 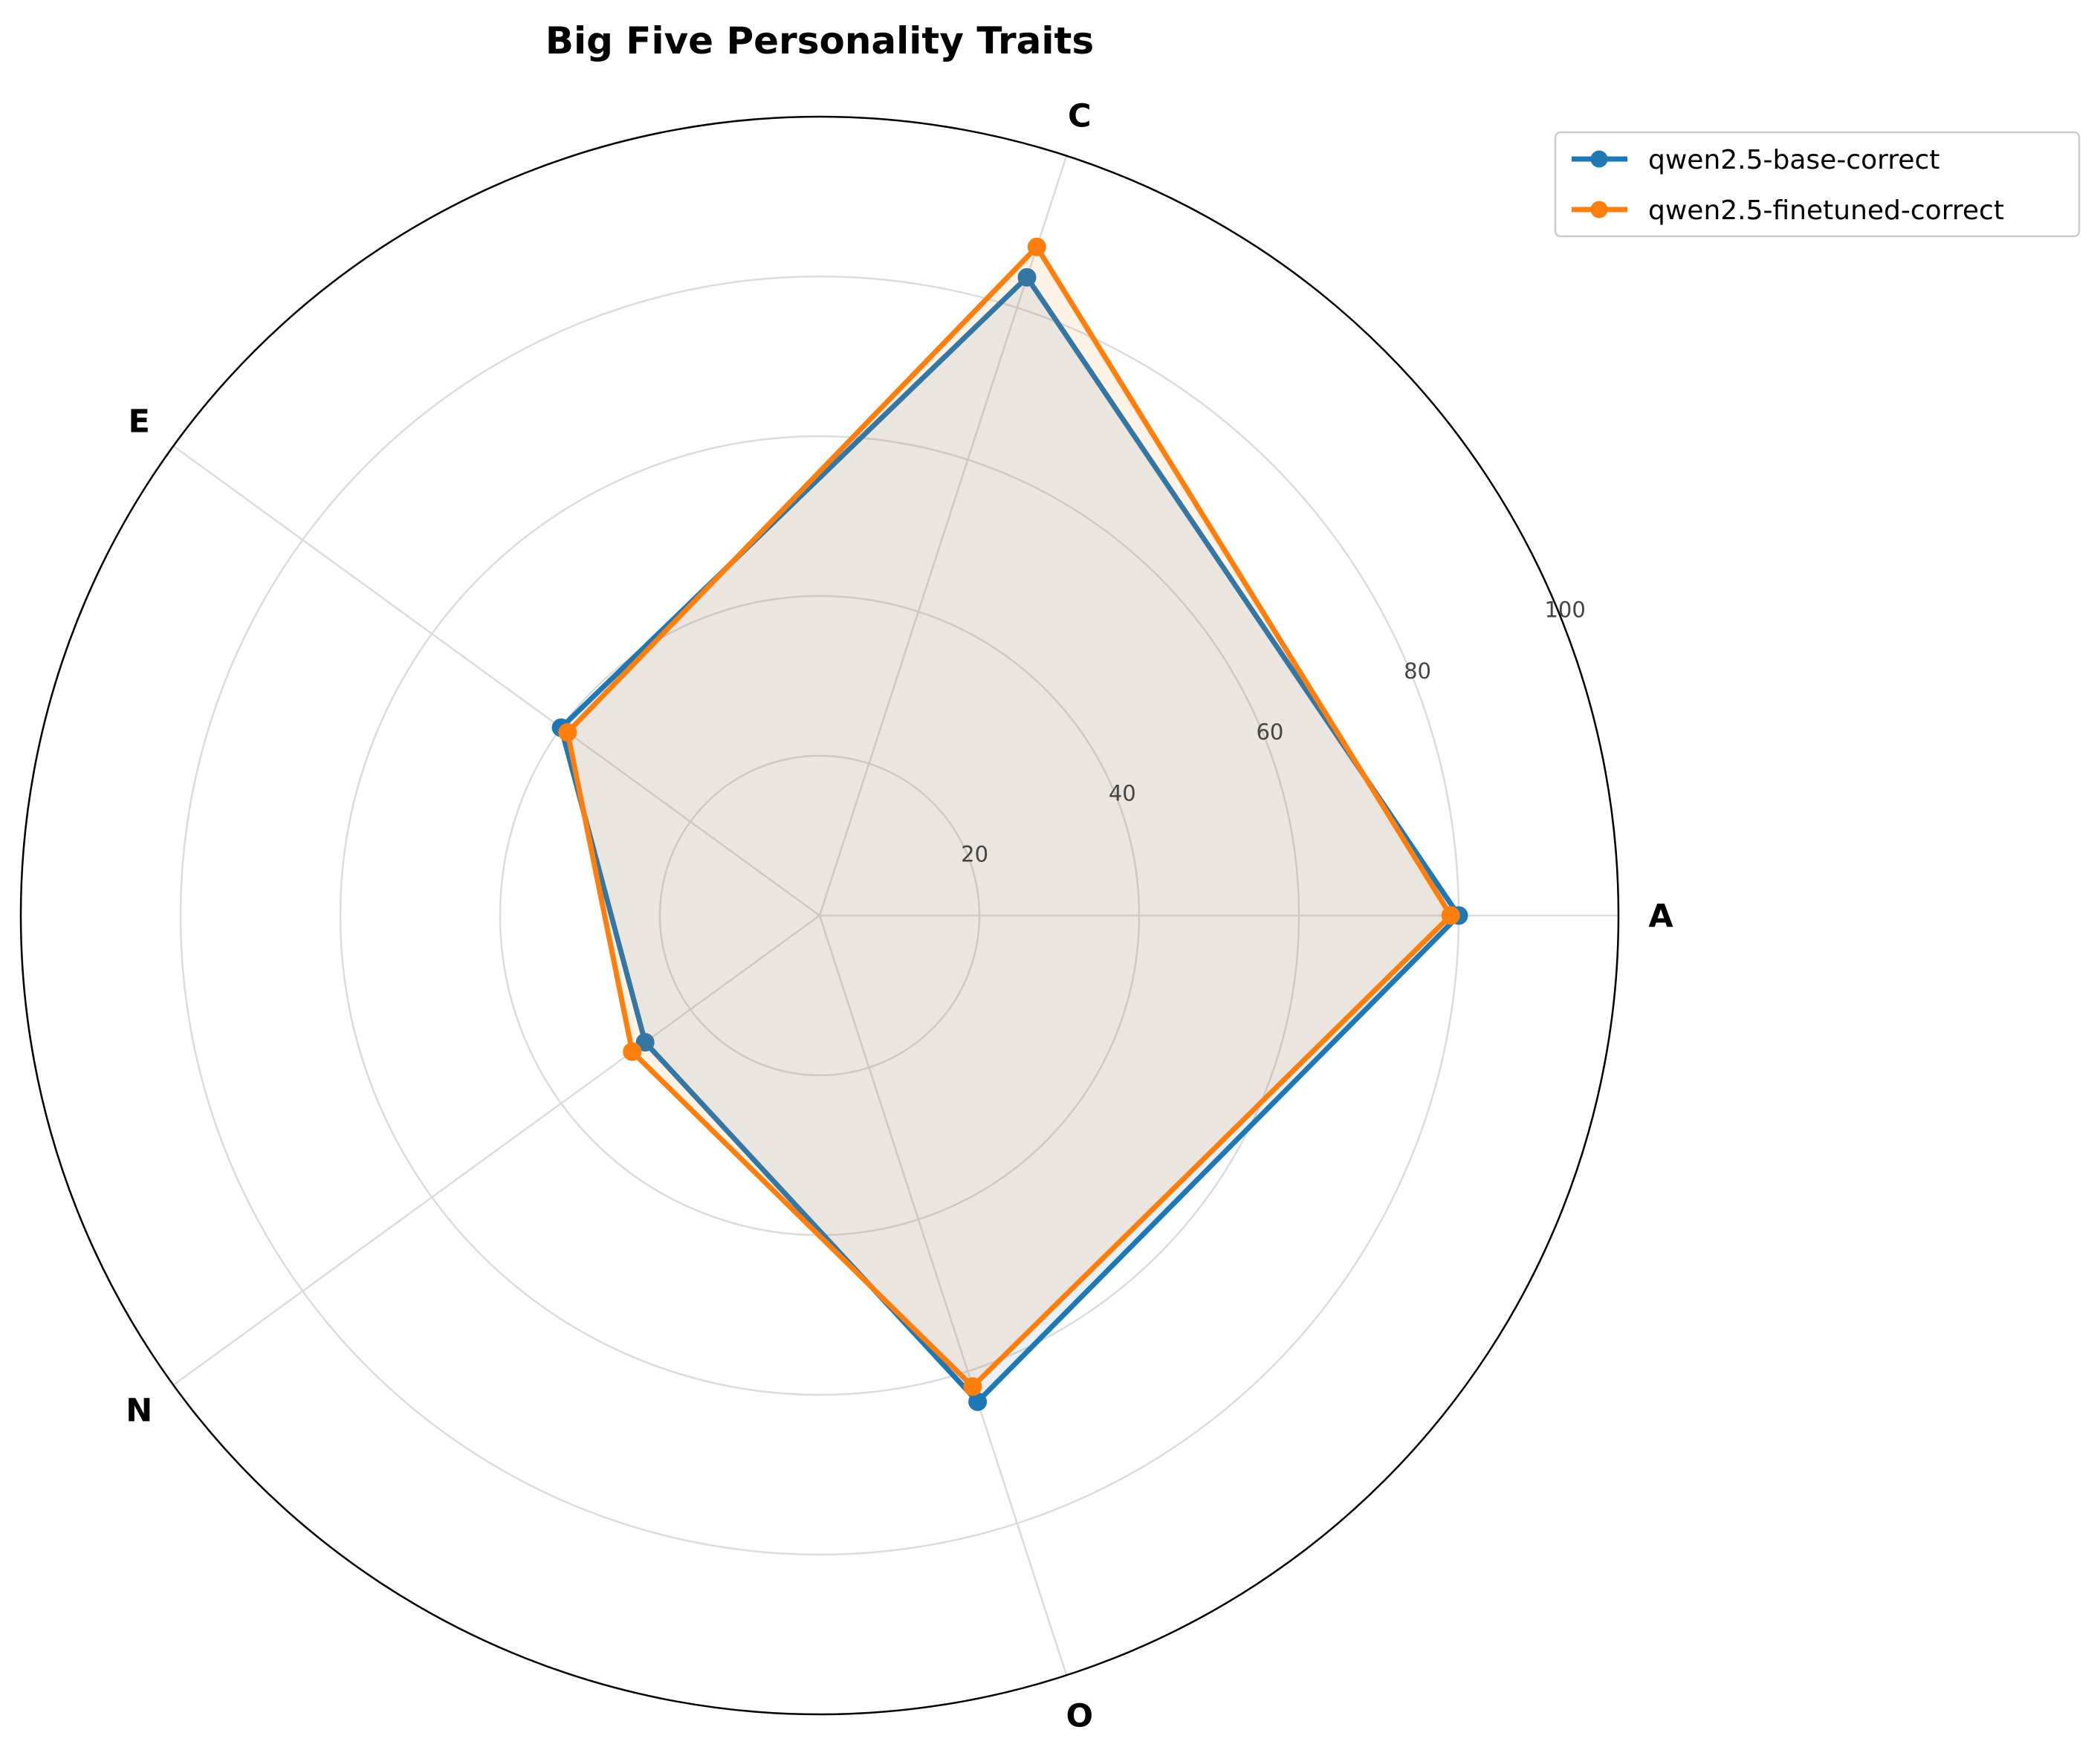 I want to click on r-tick-label: 80, so click(x=1417, y=671).